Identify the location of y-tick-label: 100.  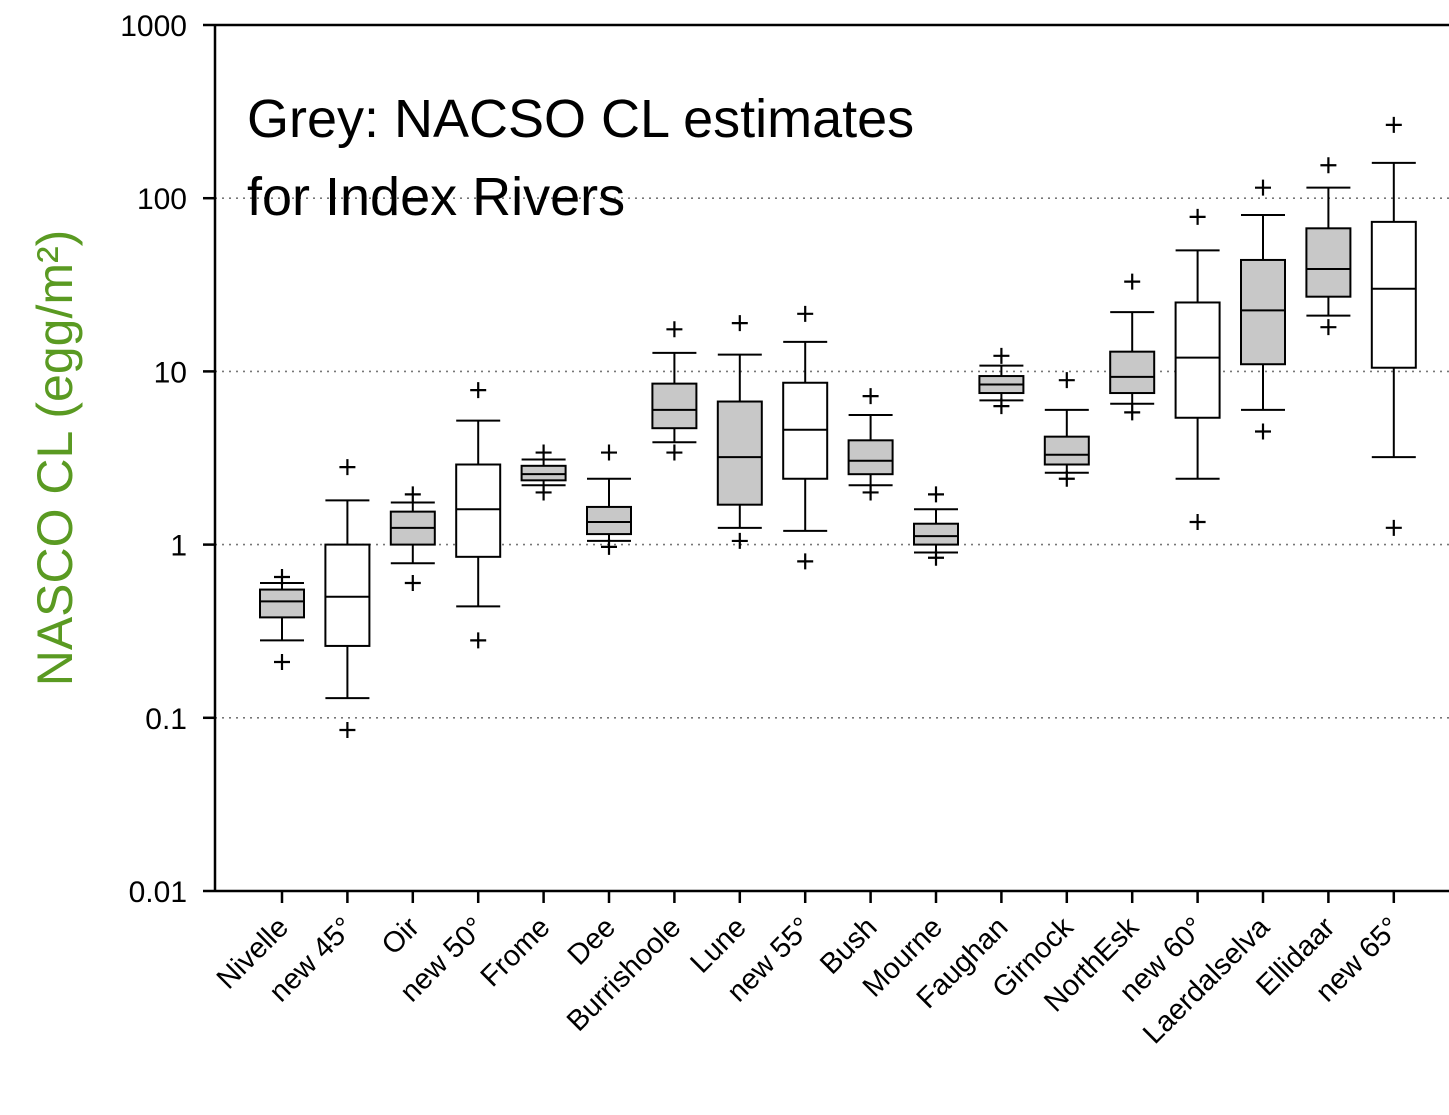
(162, 199).